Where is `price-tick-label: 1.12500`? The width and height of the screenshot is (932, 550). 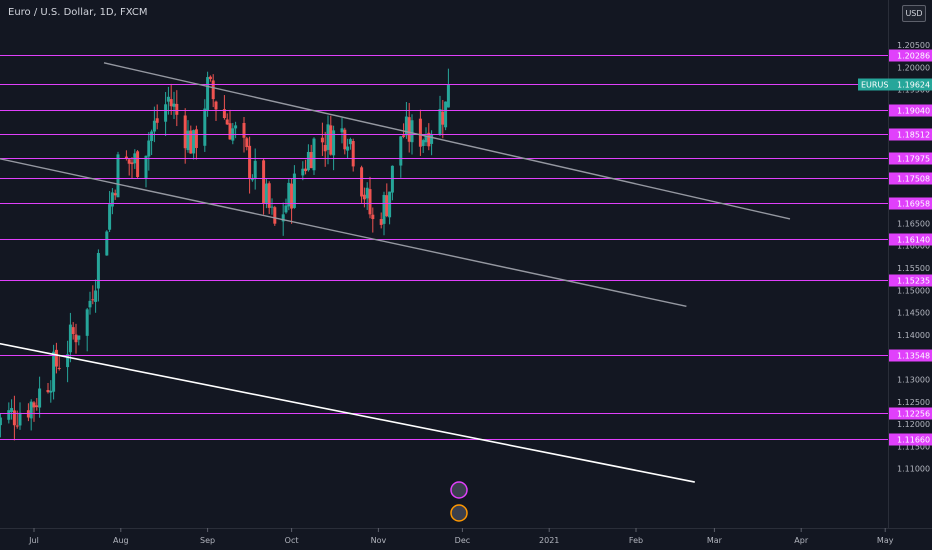
price-tick-label: 1.12500 is located at coordinates (913, 402).